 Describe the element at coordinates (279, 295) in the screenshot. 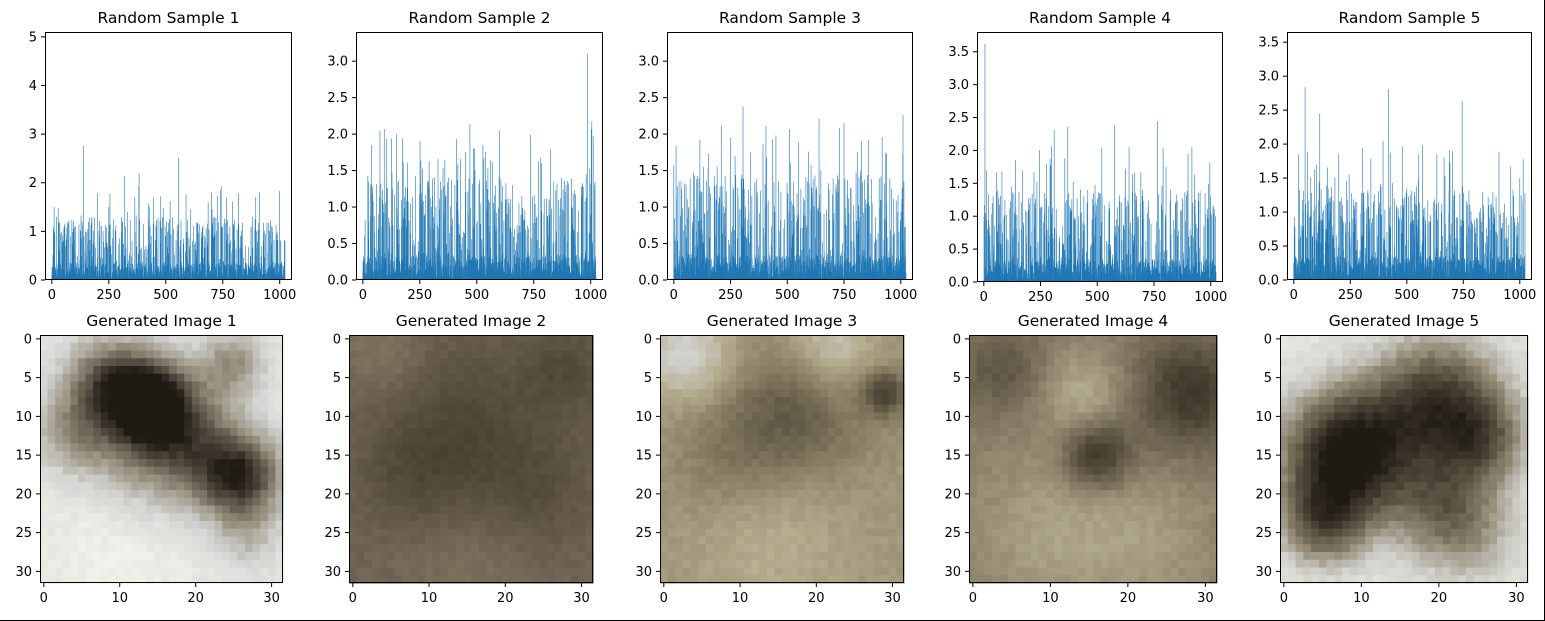

I see `x-tick-label: 1000` at that location.